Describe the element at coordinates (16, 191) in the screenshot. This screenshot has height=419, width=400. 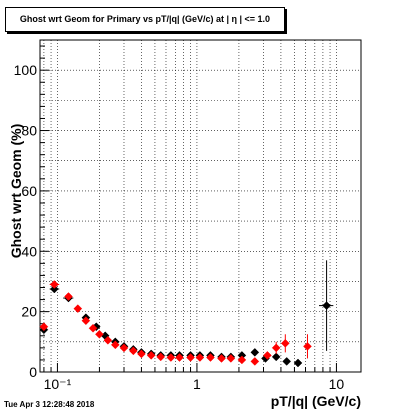
I see `y-axis-label: Ghost wrt Geom (%)` at that location.